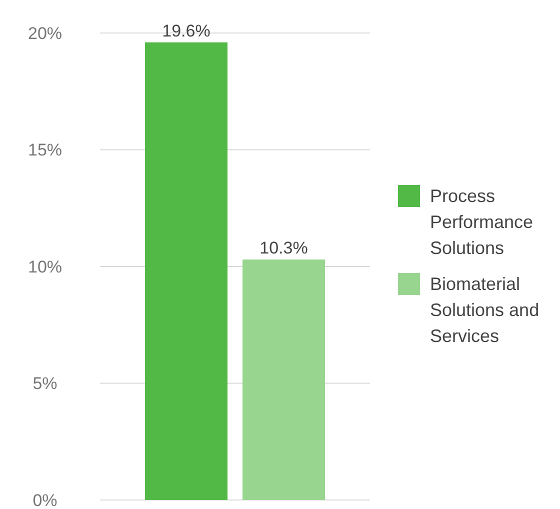 This screenshot has width=560, height=509. What do you see at coordinates (45, 384) in the screenshot?
I see `y-tick-label: 5%` at bounding box center [45, 384].